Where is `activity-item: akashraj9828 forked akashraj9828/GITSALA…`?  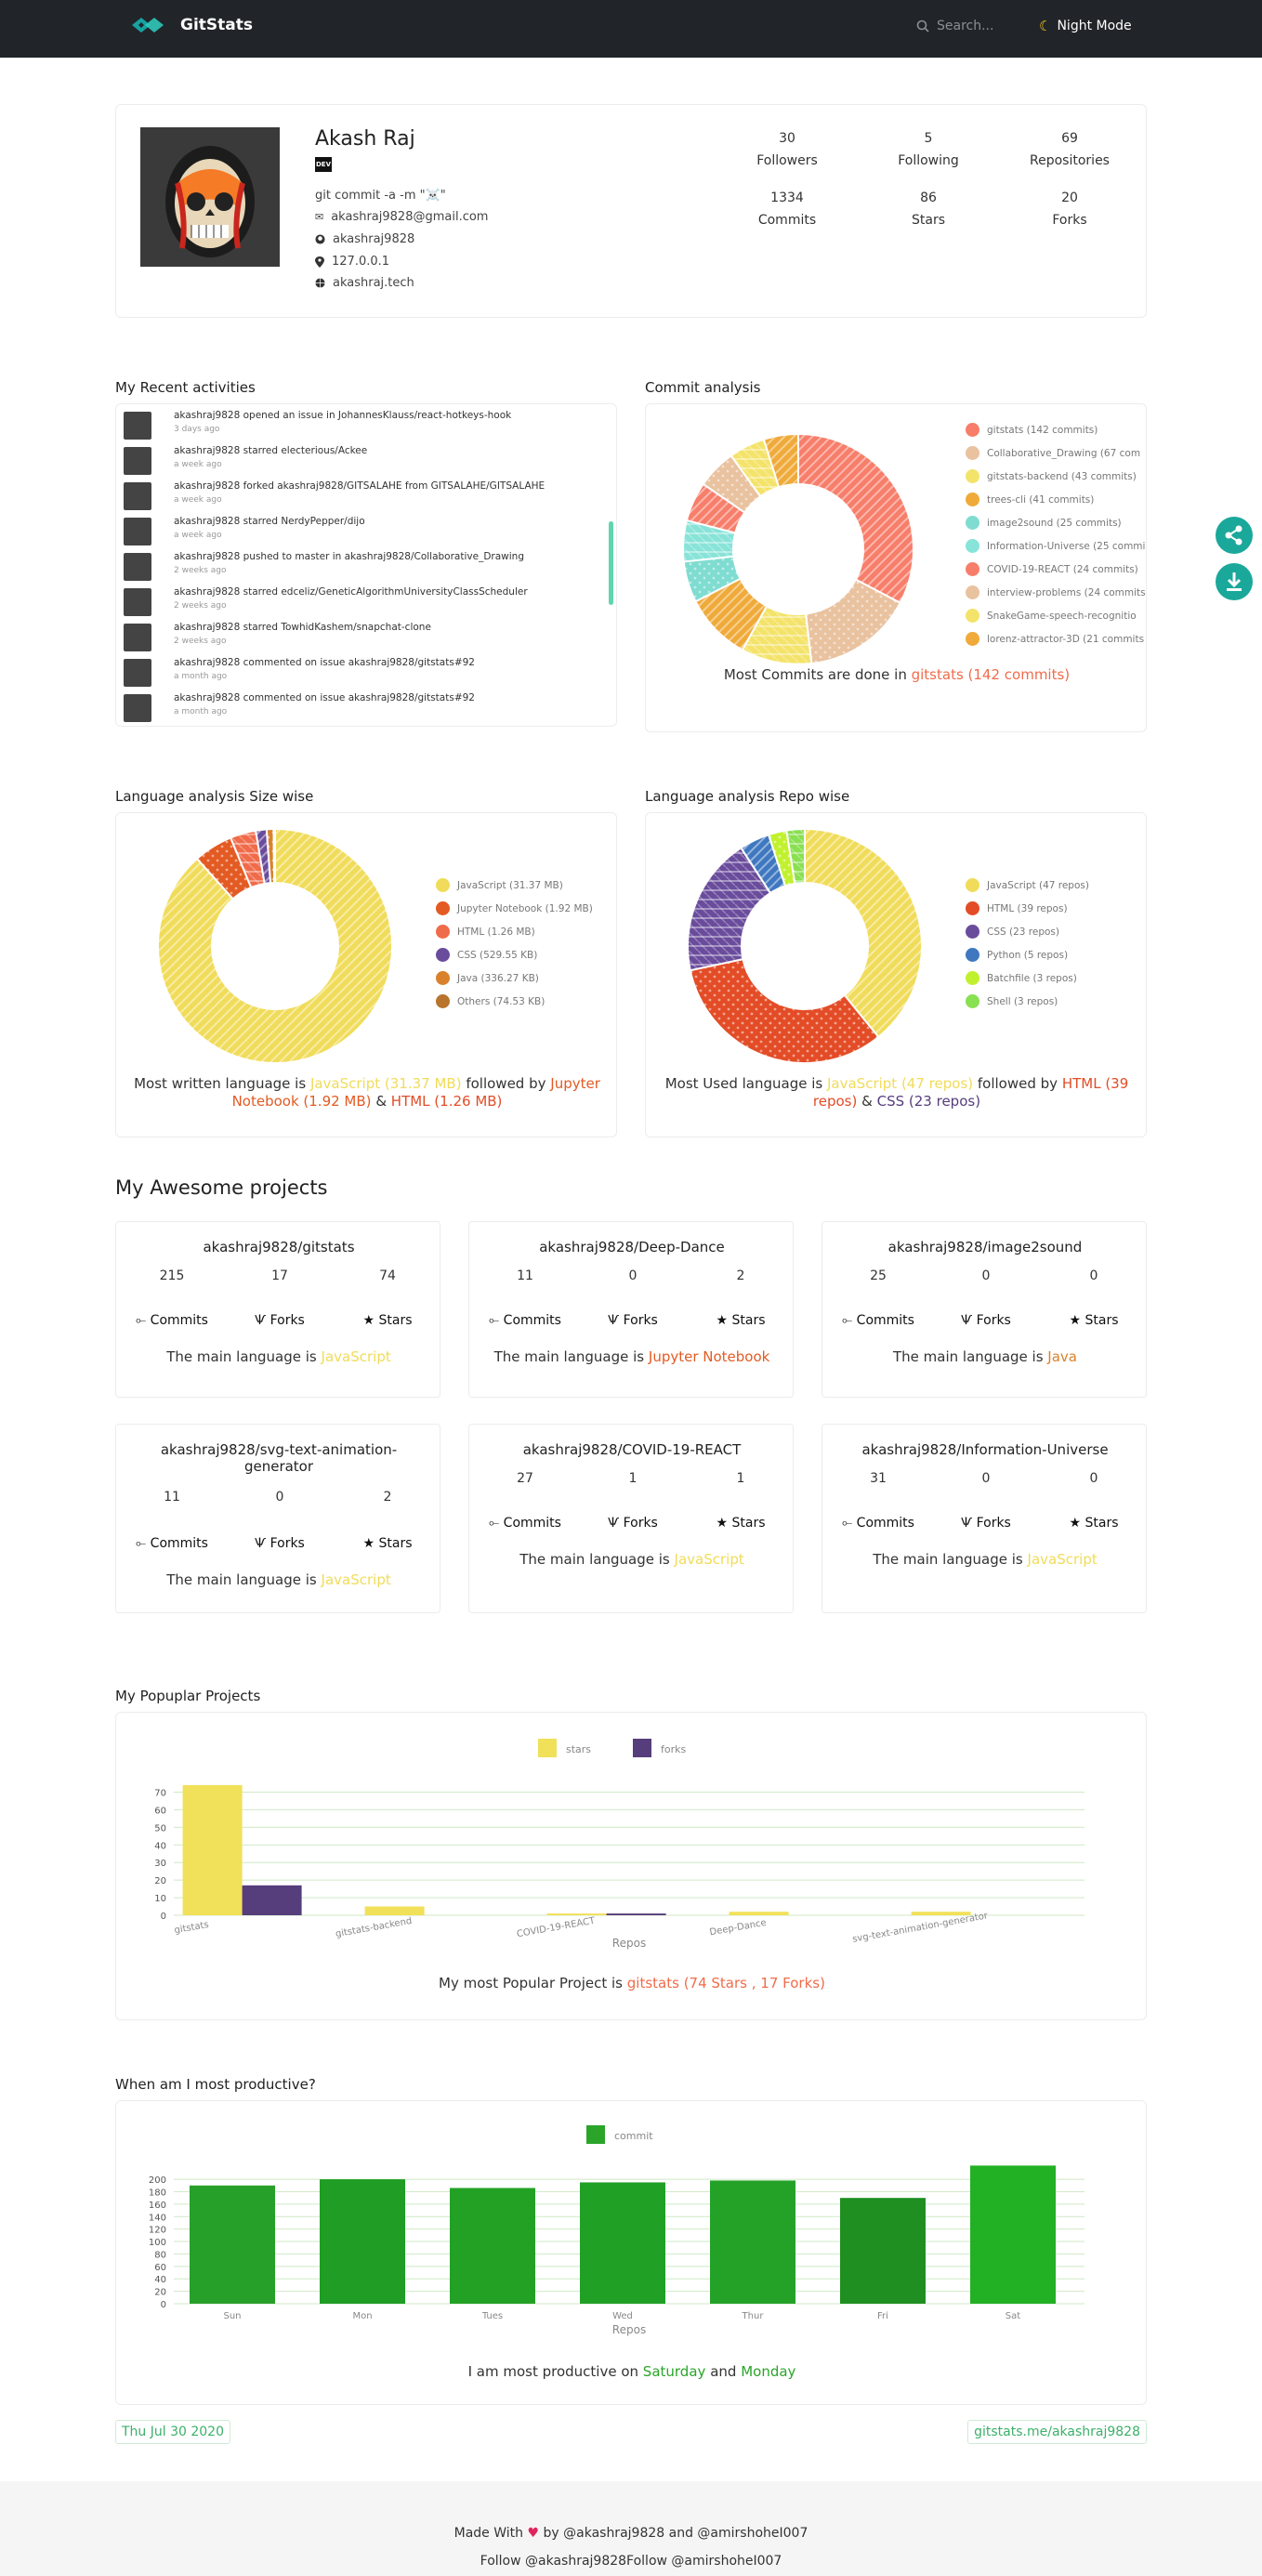
activity-item: akashraj9828 forked akashraj9828/GITSALA… is located at coordinates (365, 495).